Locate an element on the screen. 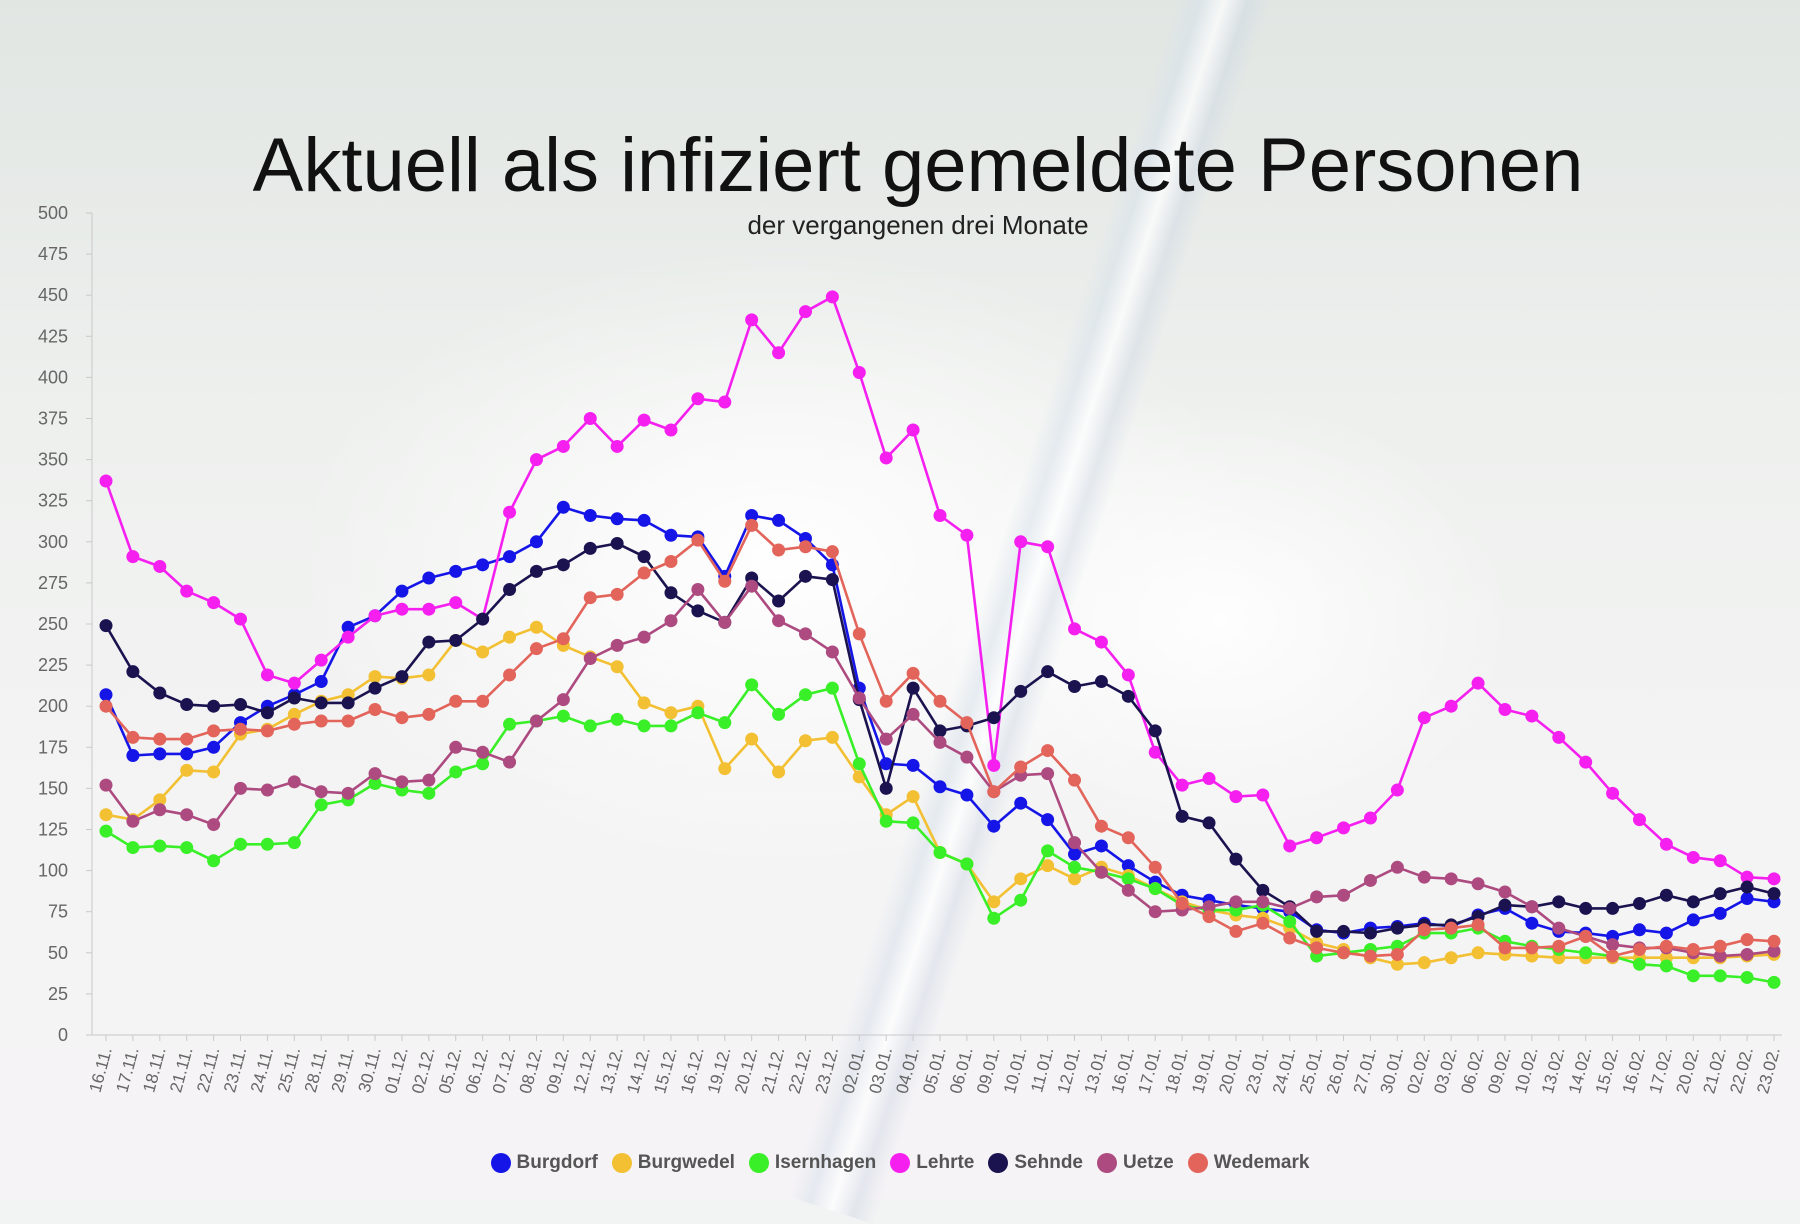  x-tick-label: 06.01. is located at coordinates (961, 1070).